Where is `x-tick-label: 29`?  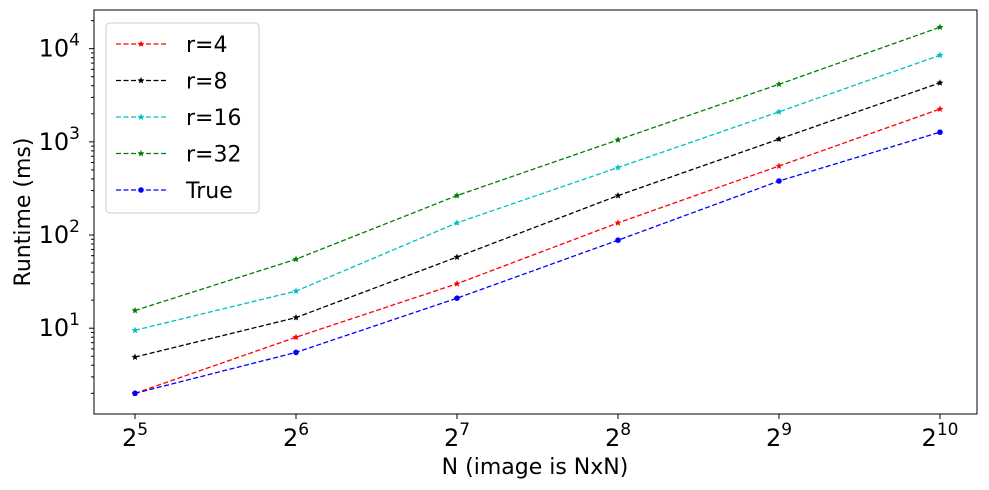 x-tick-label: 29 is located at coordinates (779, 436).